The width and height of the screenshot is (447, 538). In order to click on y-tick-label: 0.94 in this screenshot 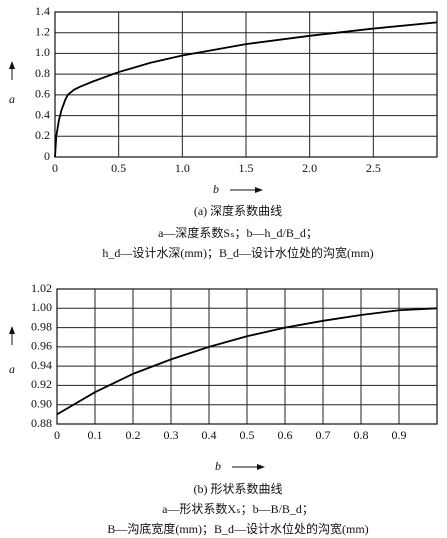, I will do `click(41, 365)`.